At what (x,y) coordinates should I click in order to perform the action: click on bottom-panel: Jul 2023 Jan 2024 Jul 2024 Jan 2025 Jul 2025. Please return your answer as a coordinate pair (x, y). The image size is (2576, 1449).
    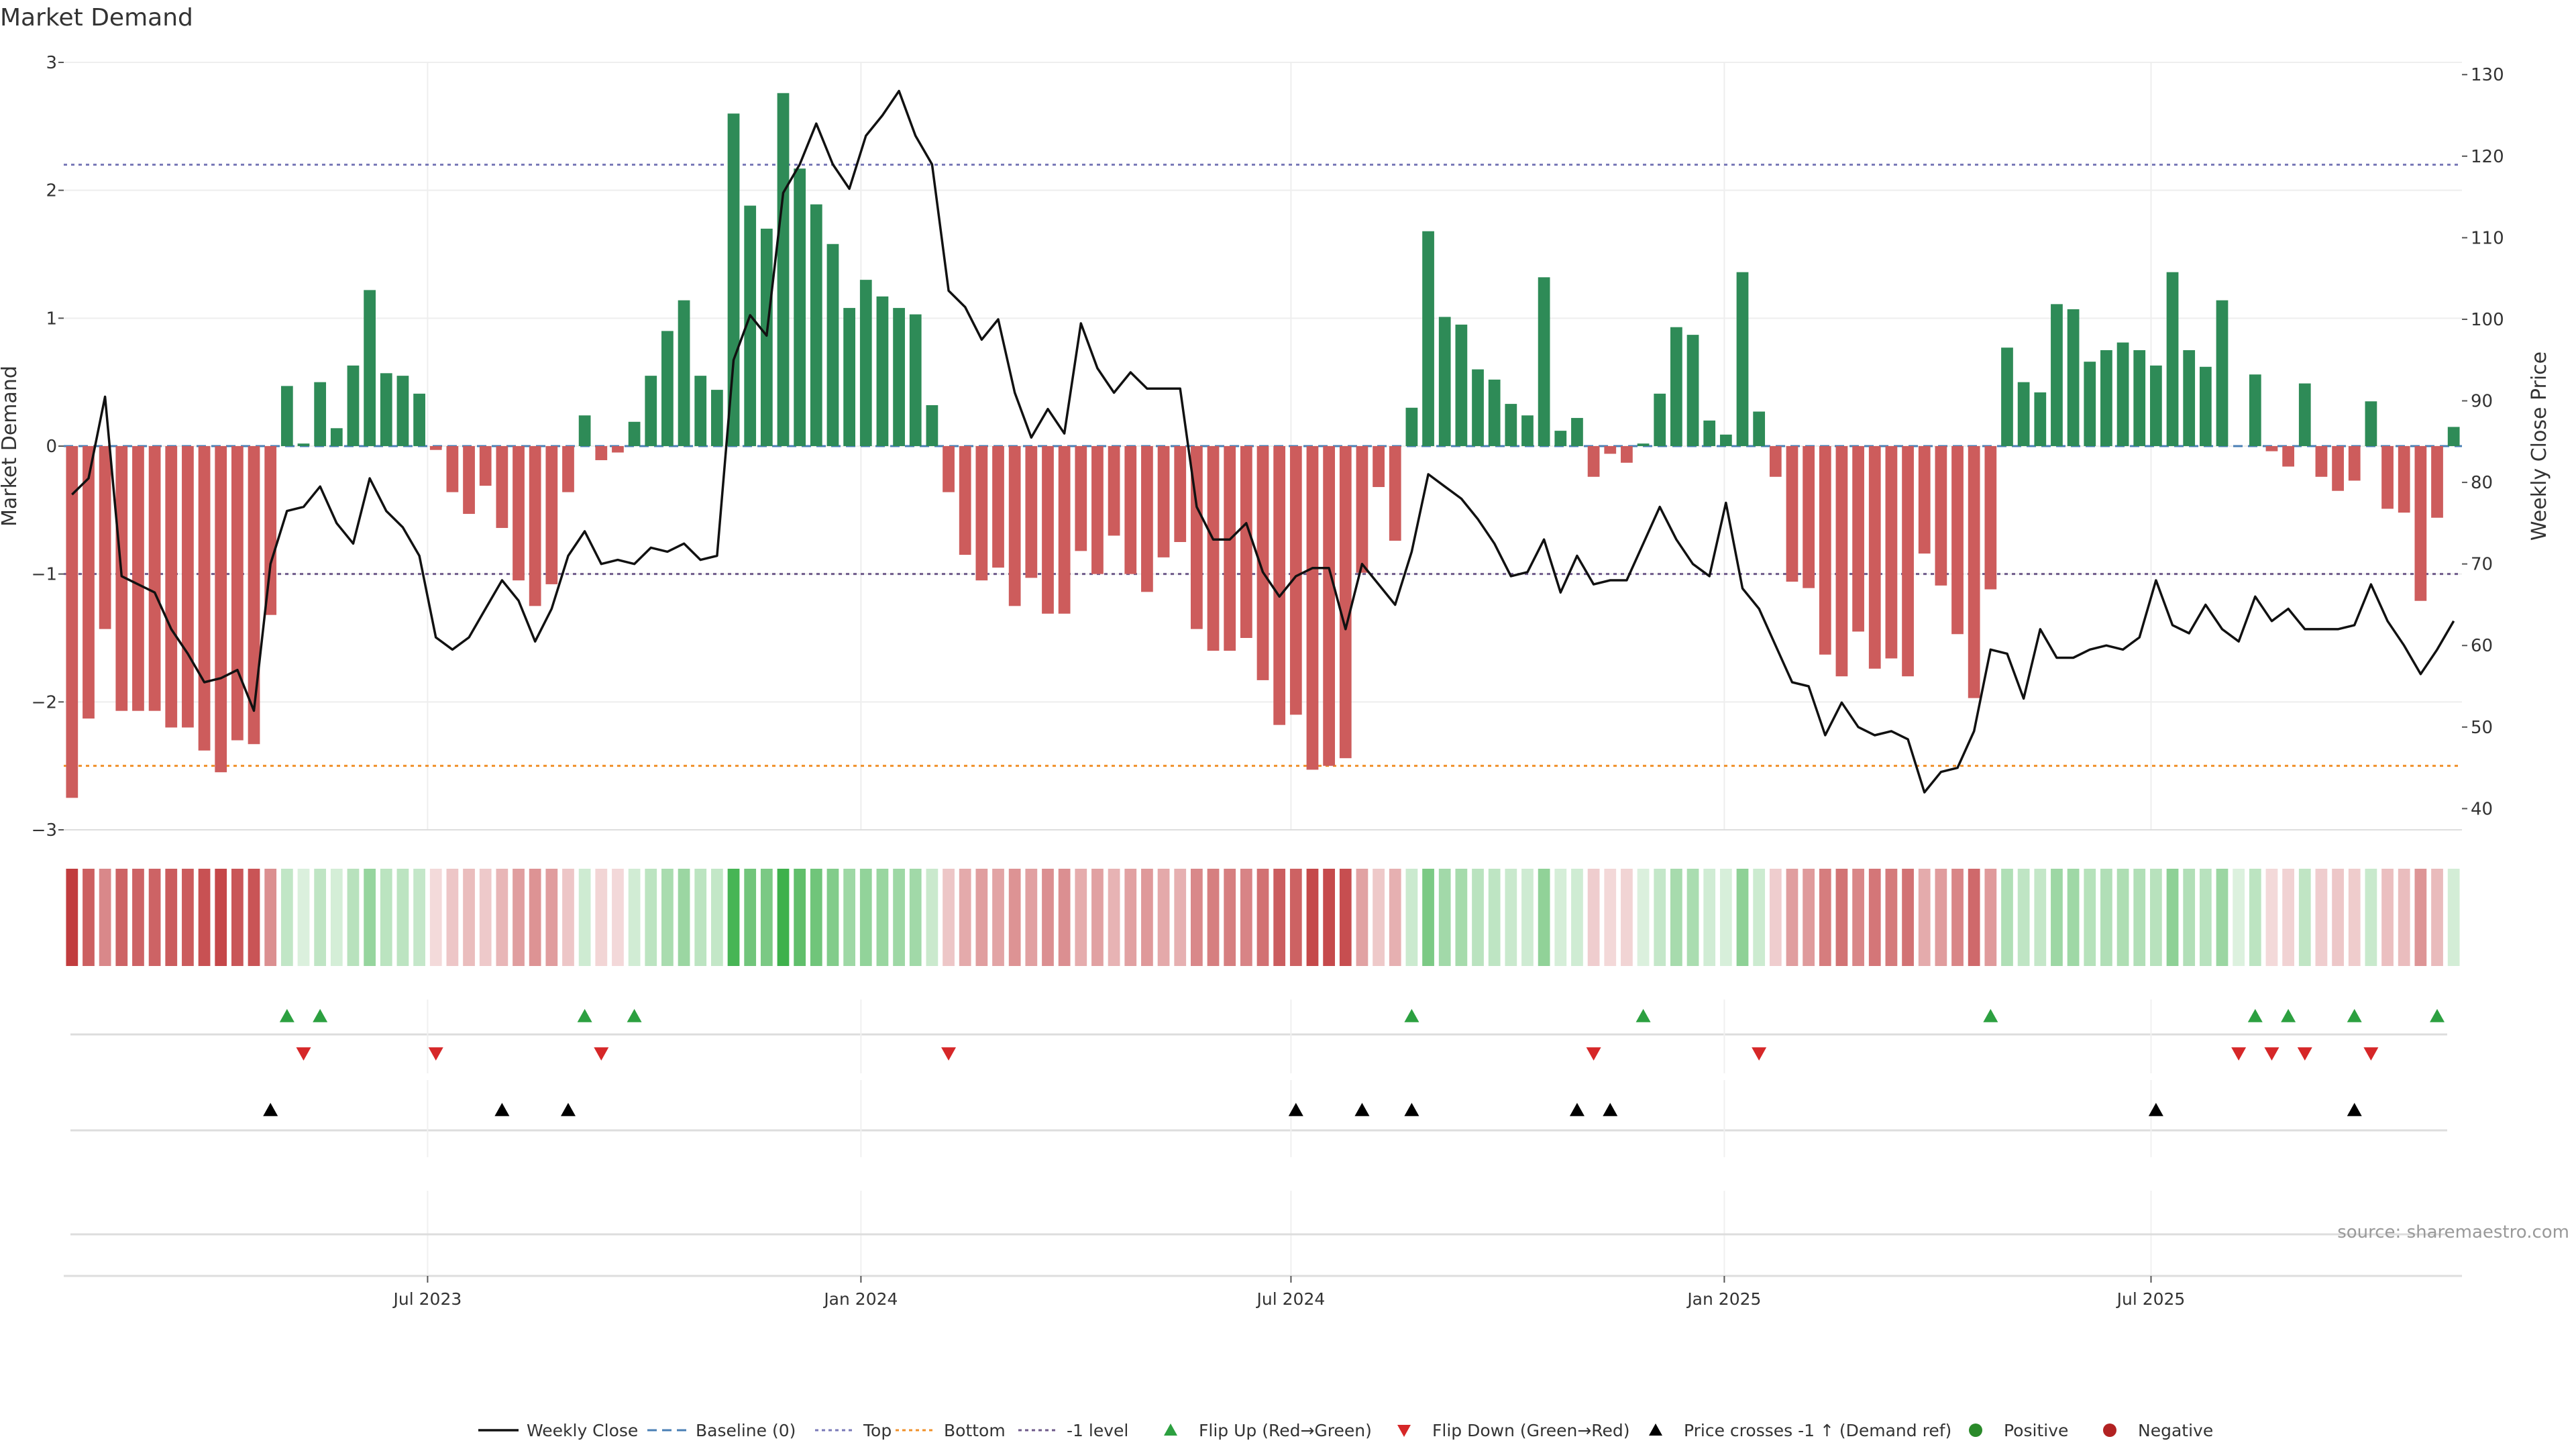
    Looking at the image, I should click on (1263, 1250).